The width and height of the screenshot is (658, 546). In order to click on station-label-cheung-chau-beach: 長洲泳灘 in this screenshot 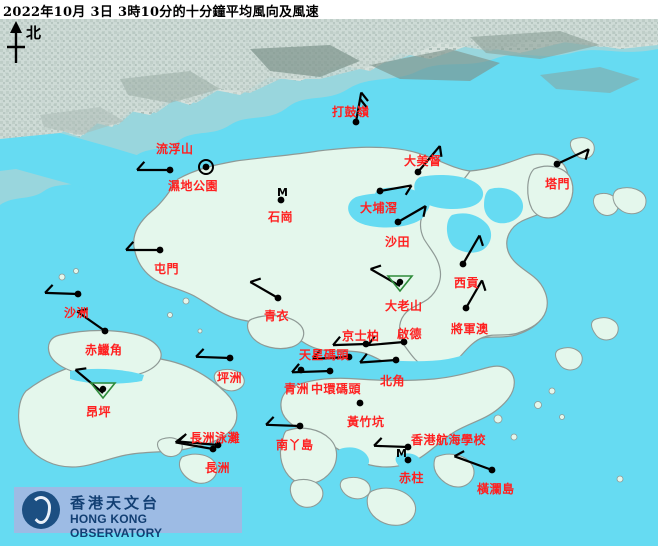, I will do `click(215, 438)`.